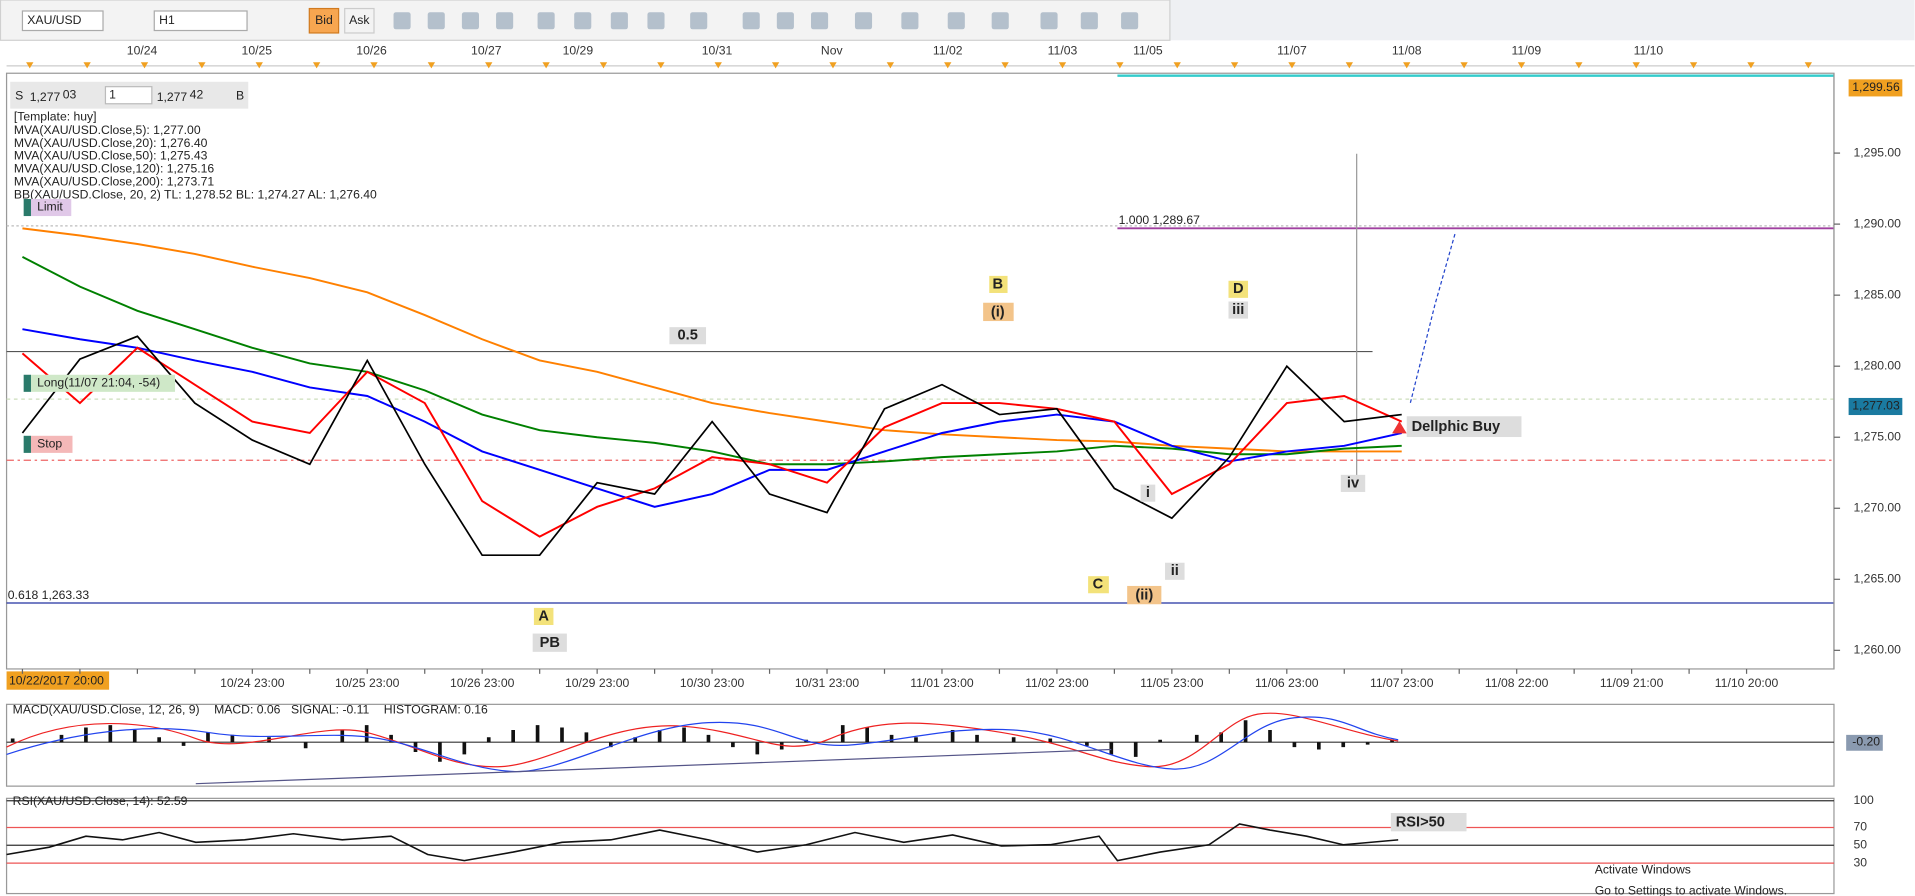 The image size is (1915, 896). I want to click on x-tick-label: 10/31 23:00, so click(827, 683).